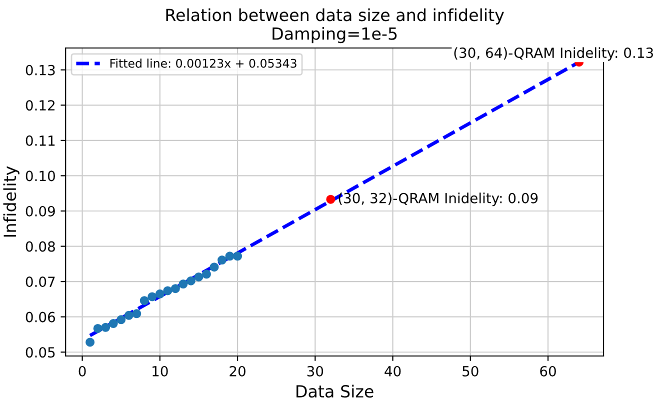  I want to click on annotation: (30, 32)-QRAM Inidelity: 0.09, so click(438, 199).